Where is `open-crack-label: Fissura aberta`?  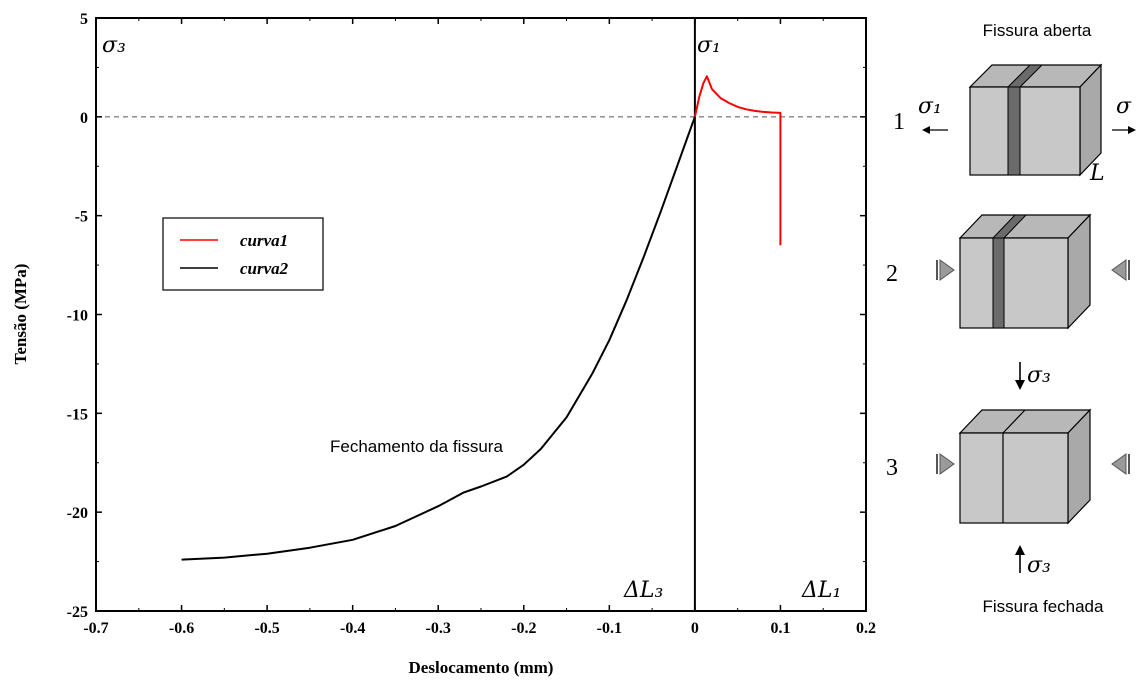
open-crack-label: Fissura aberta is located at coordinates (1037, 30).